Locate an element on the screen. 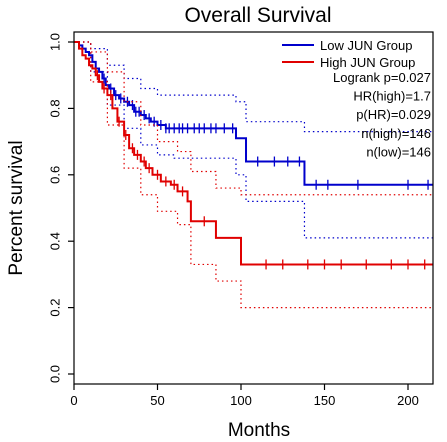 The height and width of the screenshot is (442, 447). y-axis-title: Percent survival is located at coordinates (16, 207).